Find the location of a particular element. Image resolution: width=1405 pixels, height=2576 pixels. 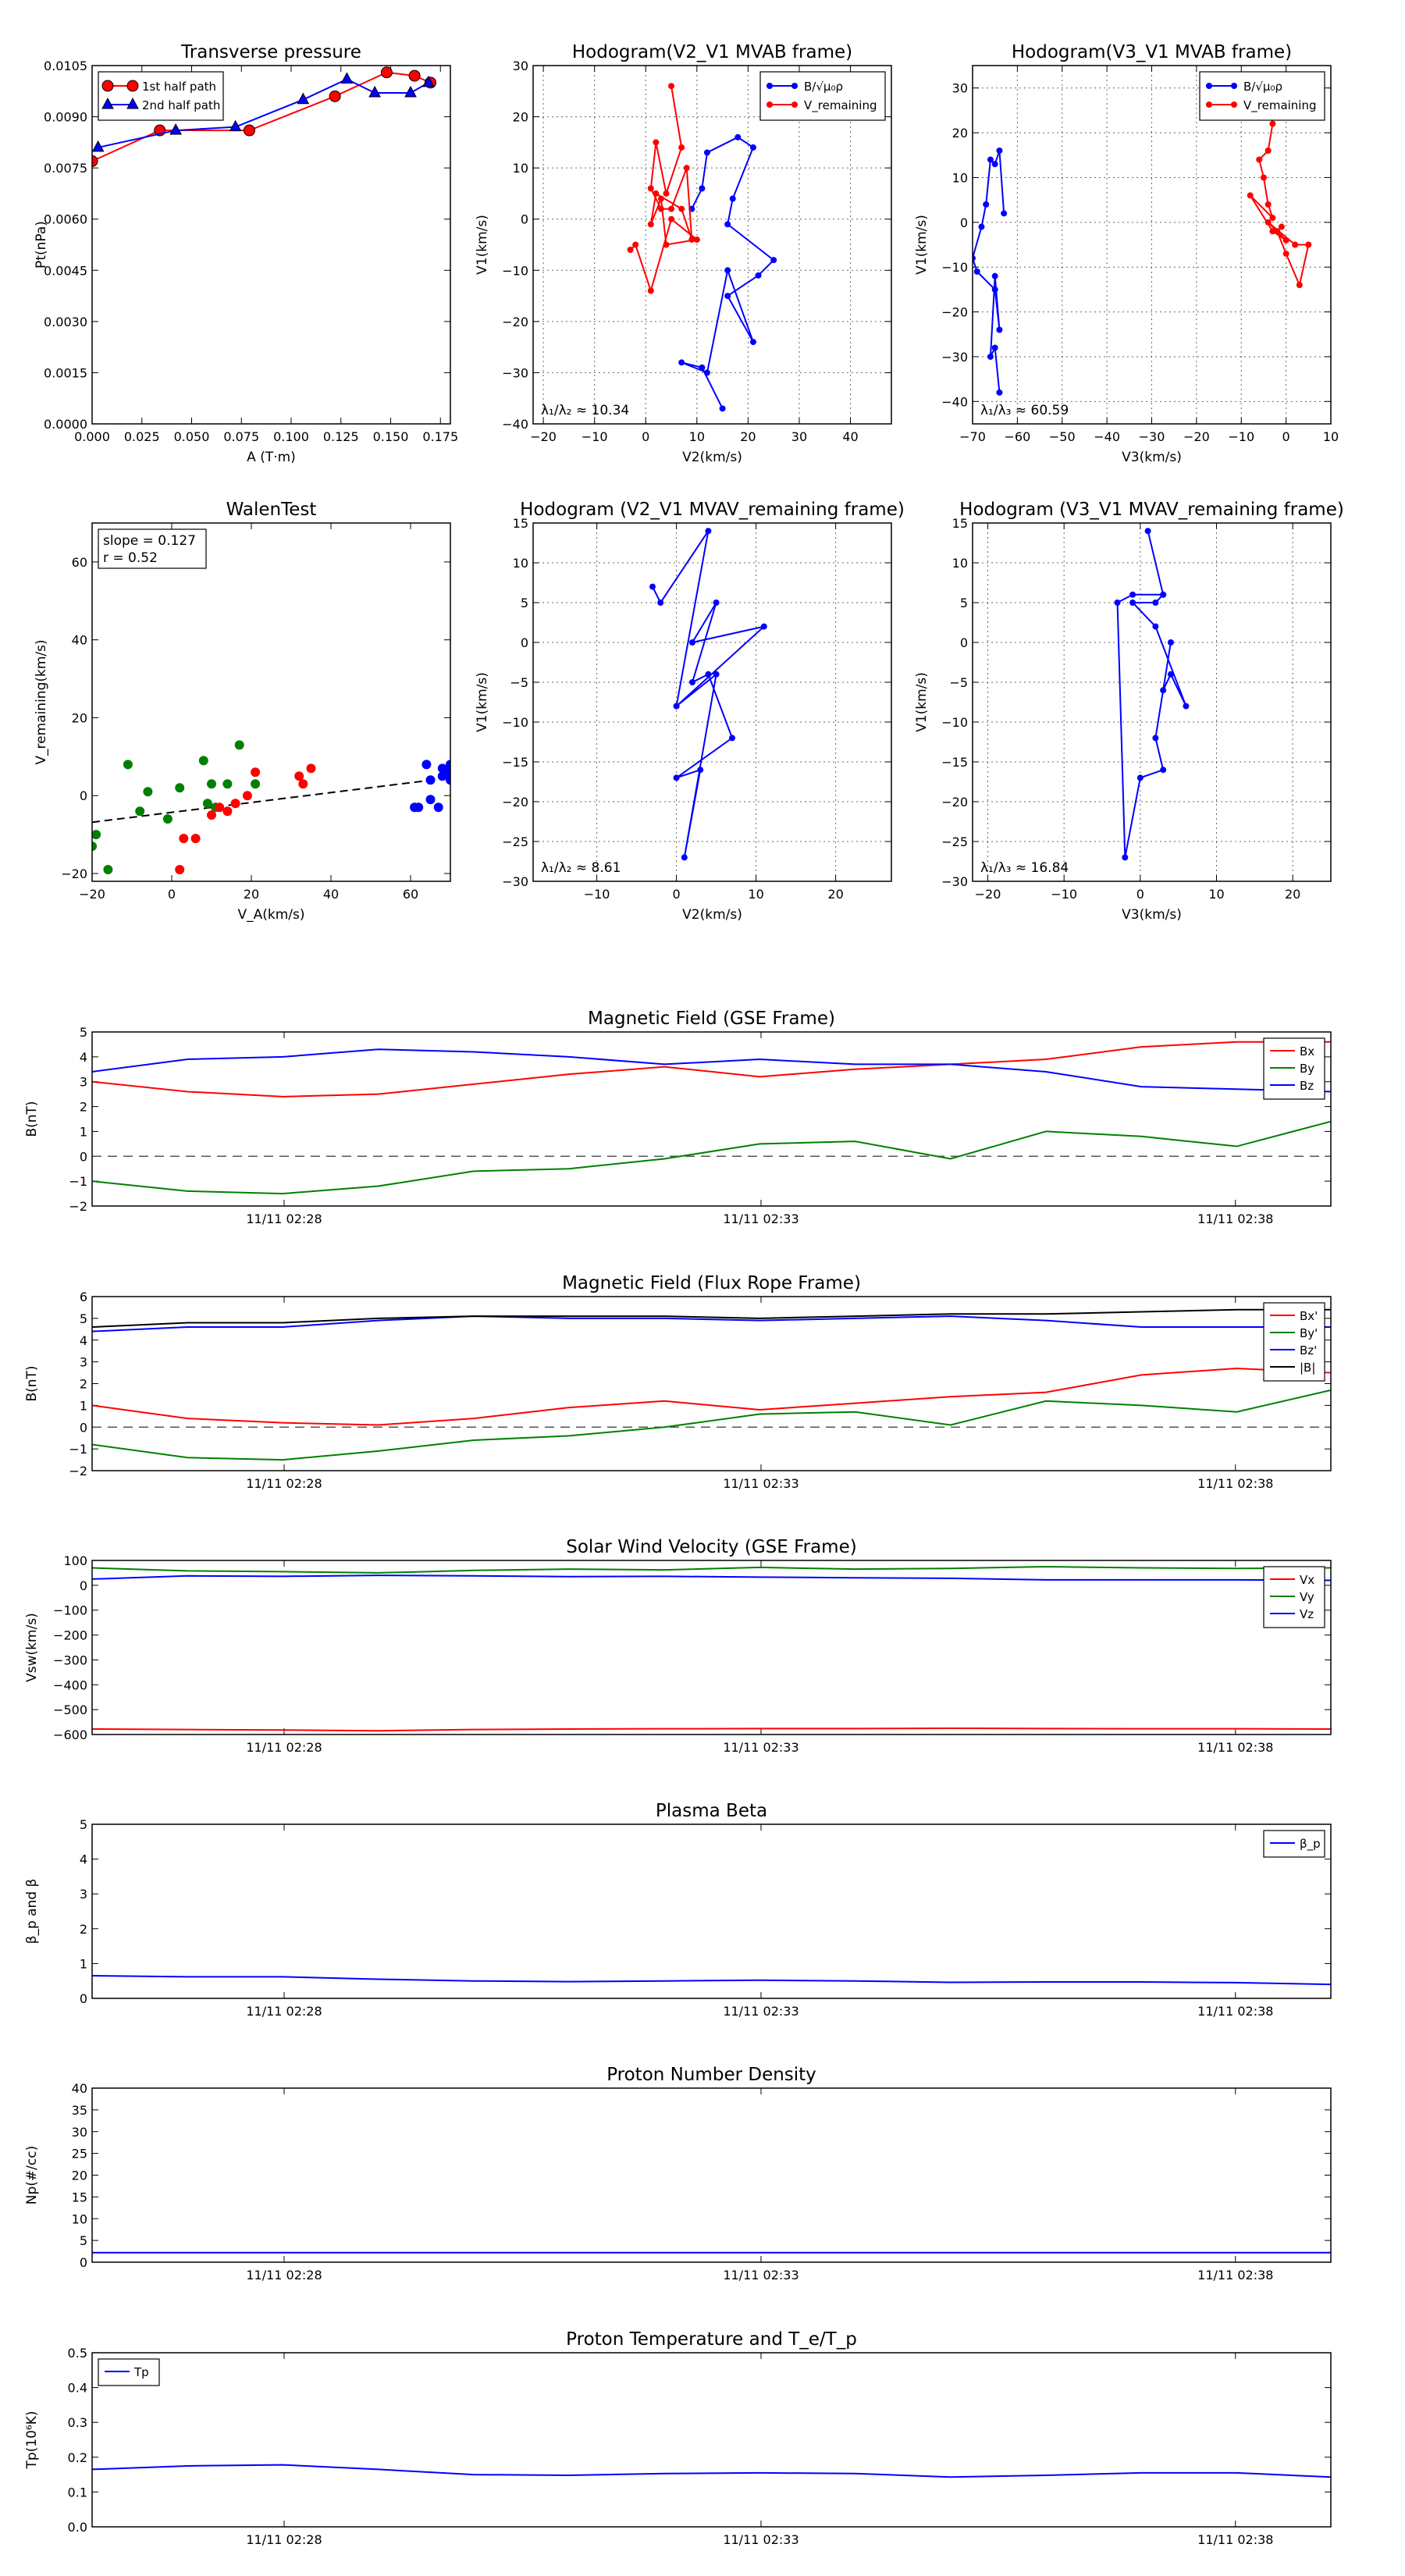

y-tick-label: 100 is located at coordinates (75, 1560).